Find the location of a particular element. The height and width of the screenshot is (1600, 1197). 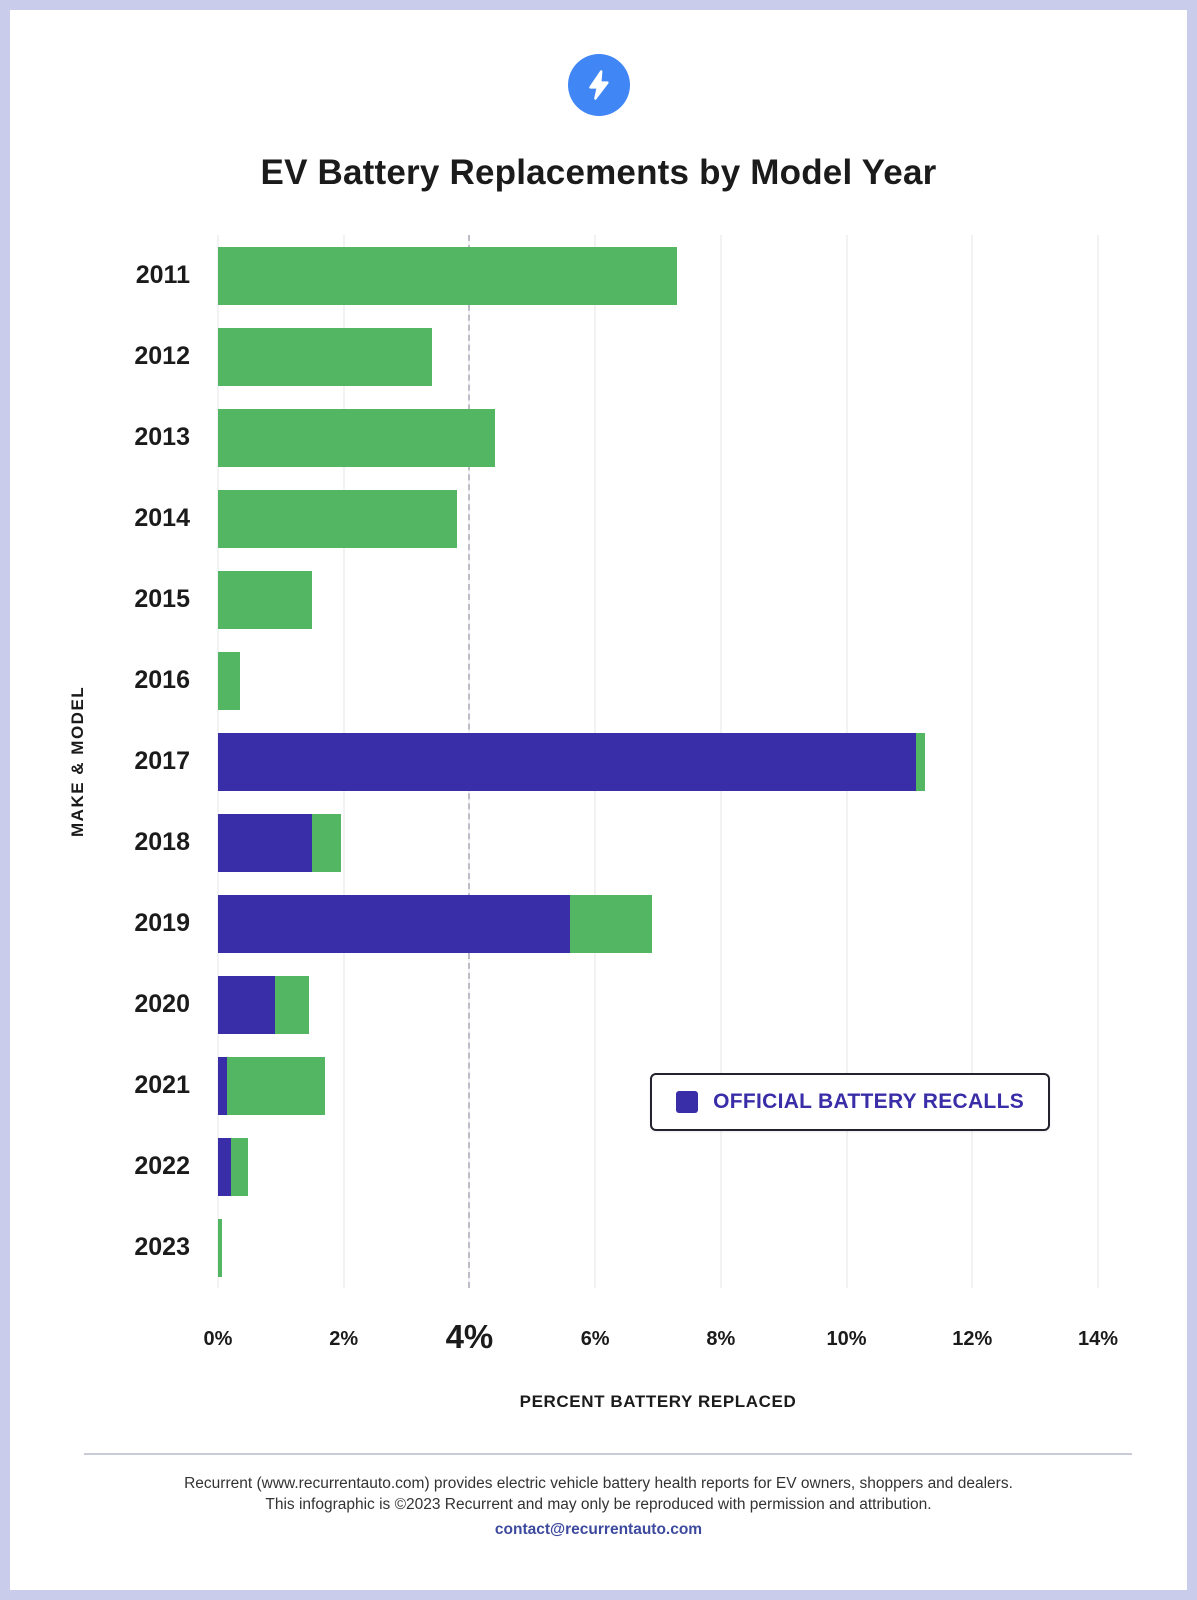

bar-2015 is located at coordinates (658, 599).